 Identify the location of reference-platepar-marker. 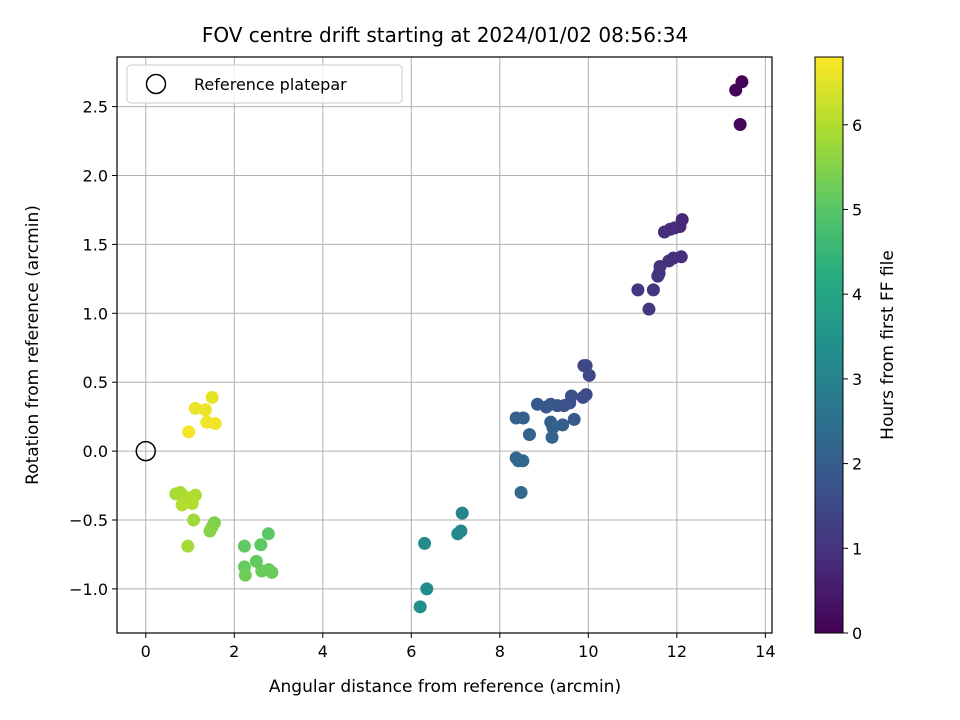
(146, 451).